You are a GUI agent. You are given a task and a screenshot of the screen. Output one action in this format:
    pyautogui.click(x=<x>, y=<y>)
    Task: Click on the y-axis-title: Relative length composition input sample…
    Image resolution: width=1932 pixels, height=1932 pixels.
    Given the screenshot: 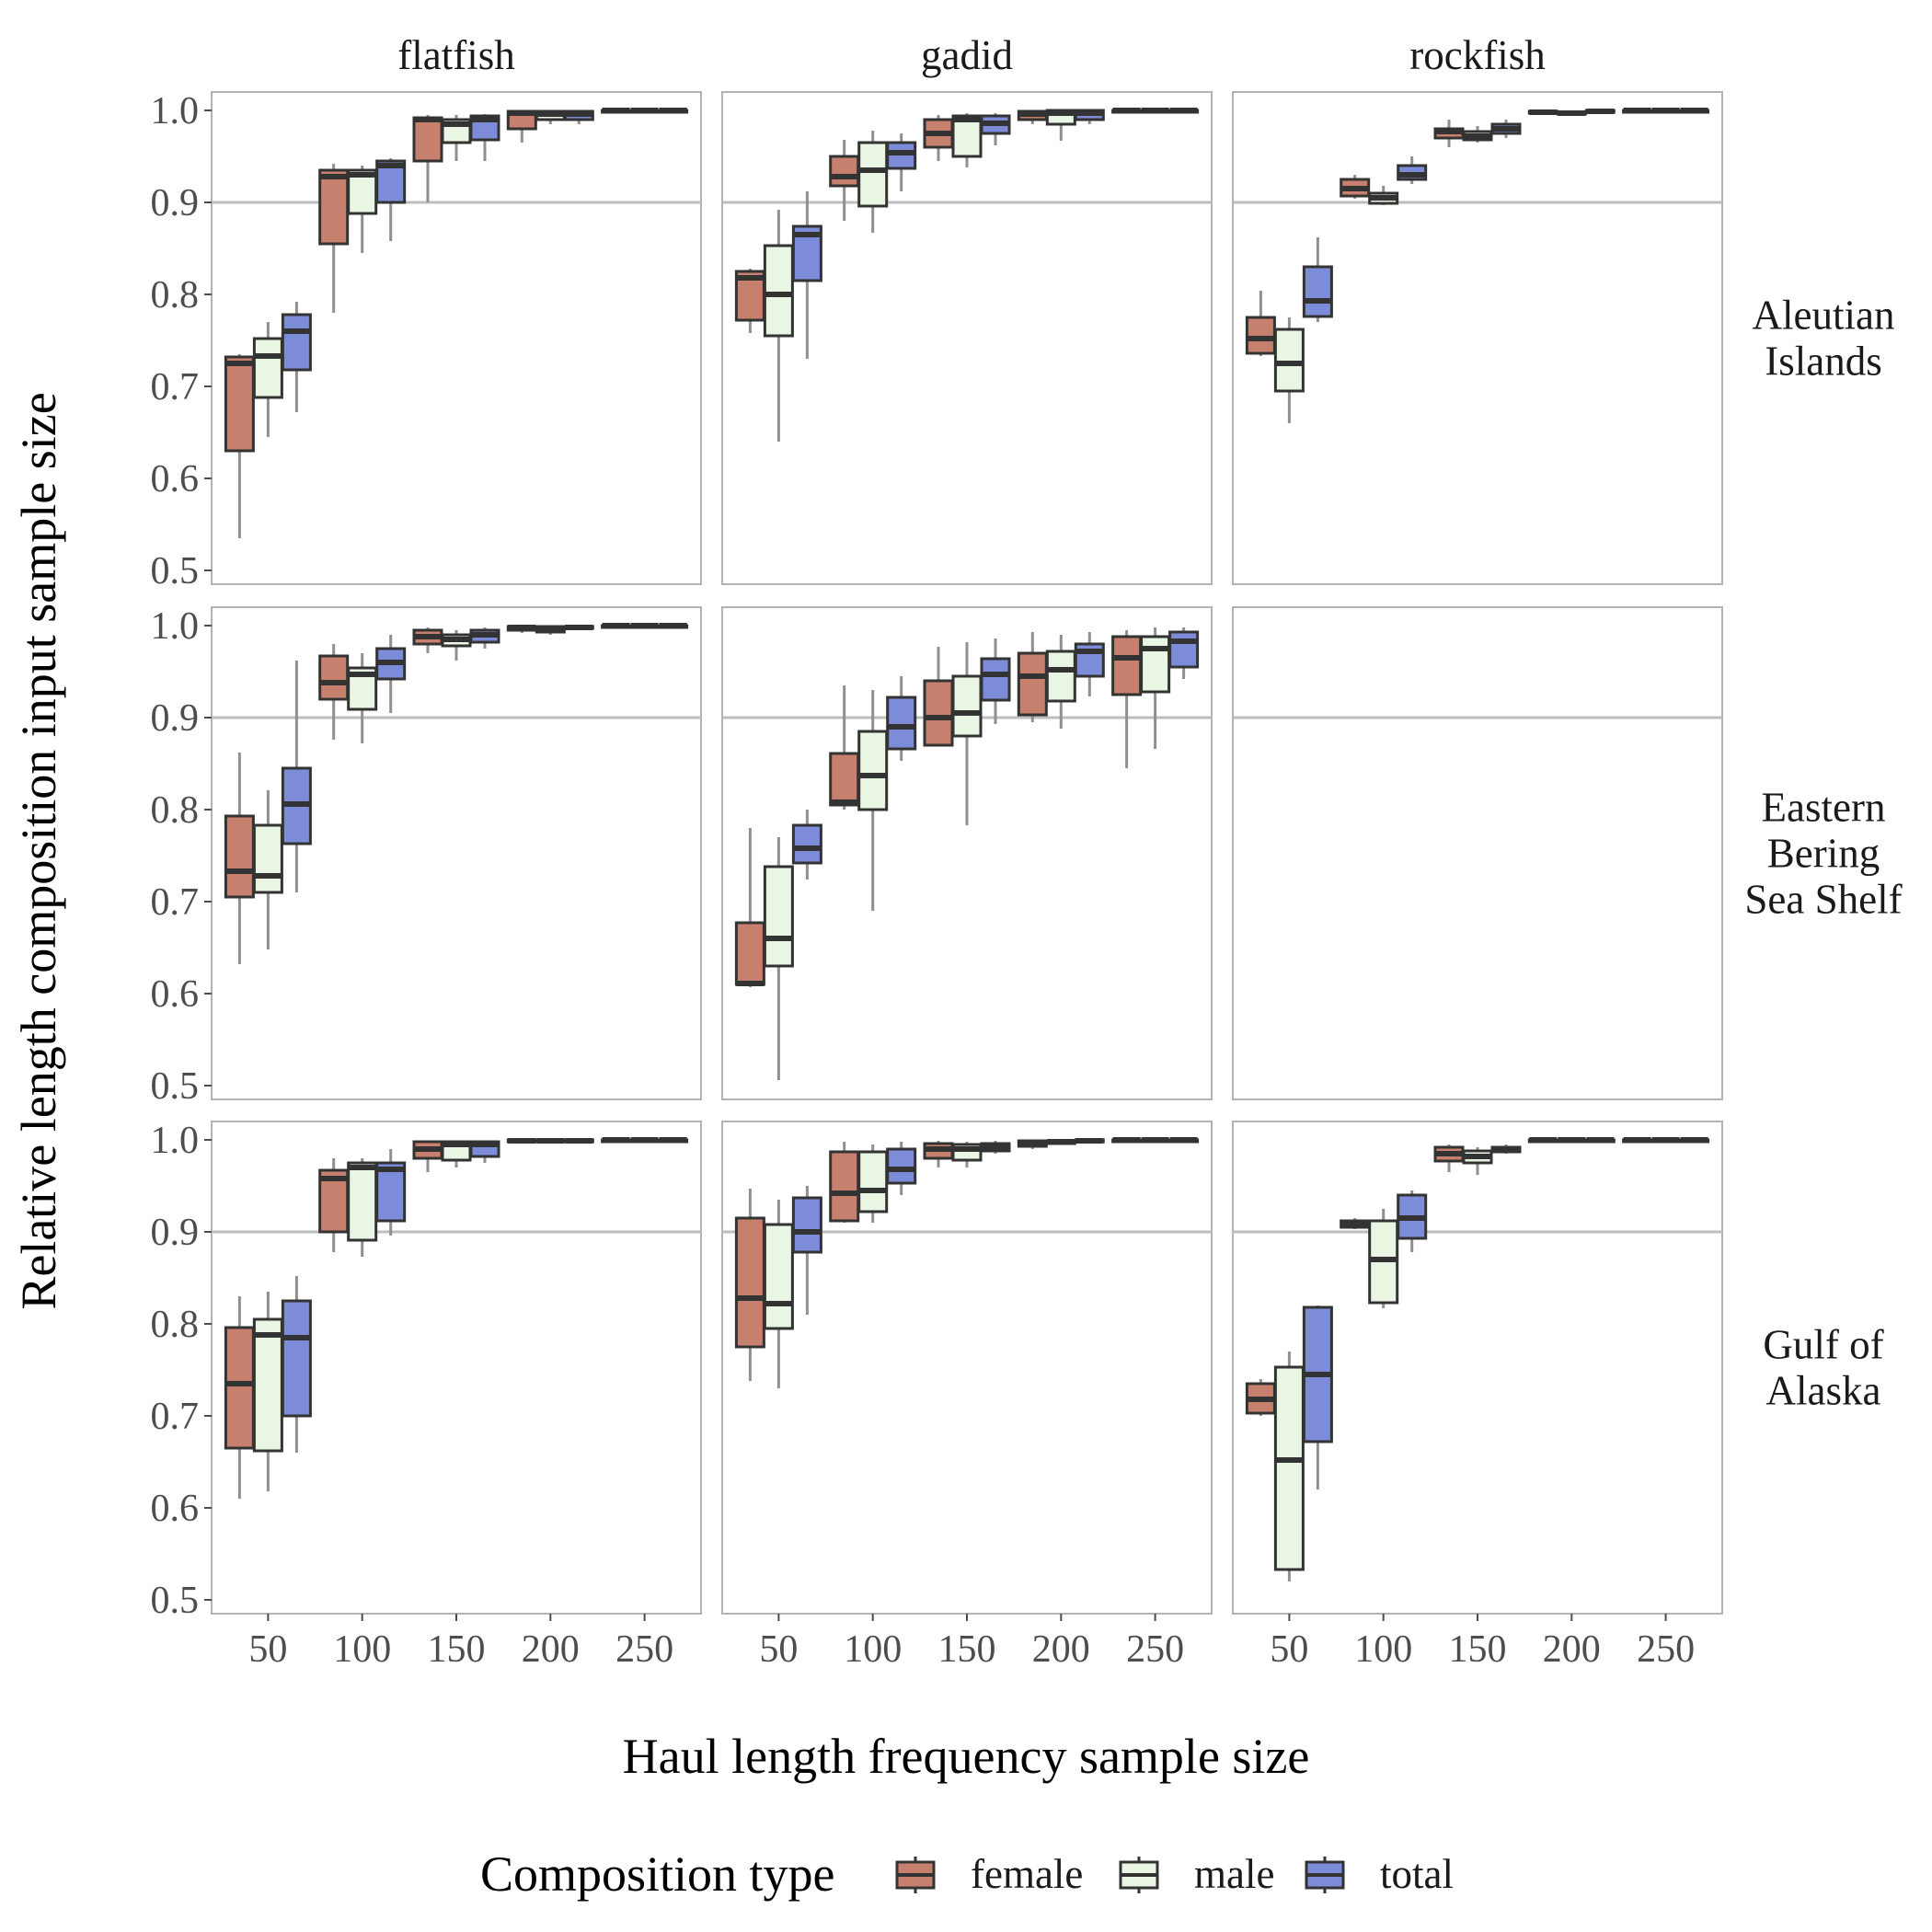 What is the action you would take?
    pyautogui.click(x=38, y=850)
    